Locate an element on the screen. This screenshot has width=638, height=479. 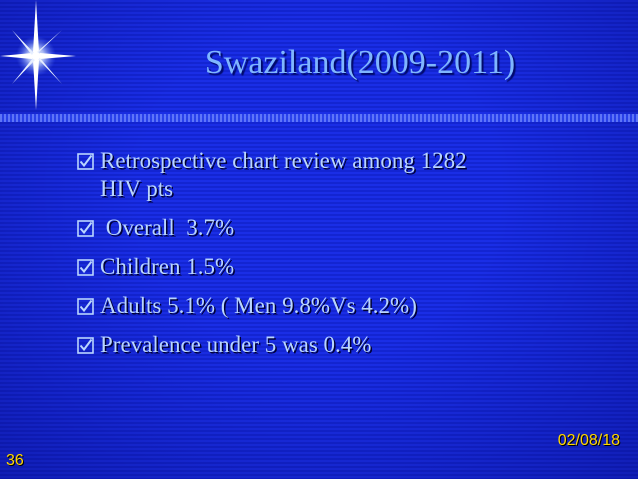
bullet-text: Overall 3.7% is located at coordinates (167, 227).